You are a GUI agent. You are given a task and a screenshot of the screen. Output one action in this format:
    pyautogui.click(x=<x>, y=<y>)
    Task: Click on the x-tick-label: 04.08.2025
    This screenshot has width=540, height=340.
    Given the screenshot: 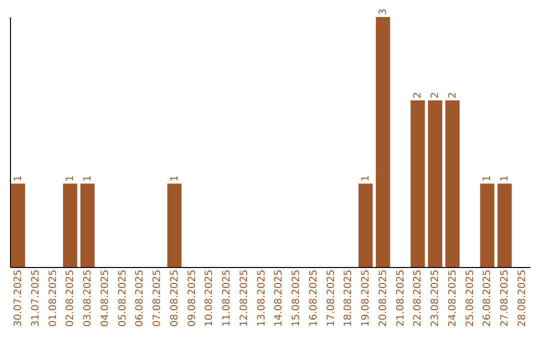 What is the action you would take?
    pyautogui.click(x=105, y=298)
    